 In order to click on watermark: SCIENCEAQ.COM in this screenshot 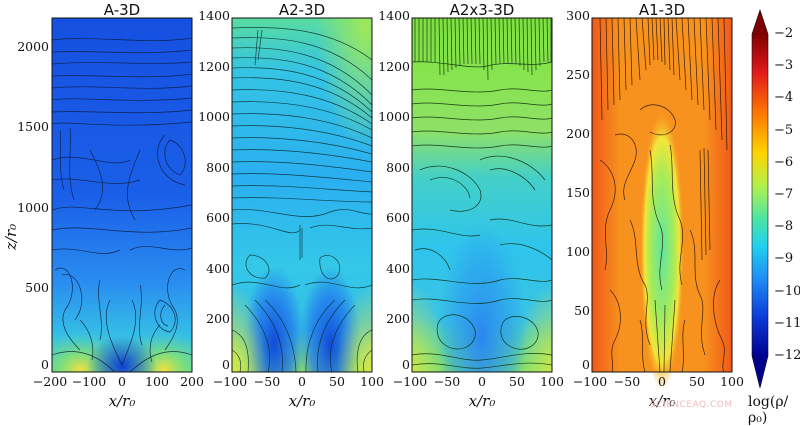, I will do `click(691, 405)`.